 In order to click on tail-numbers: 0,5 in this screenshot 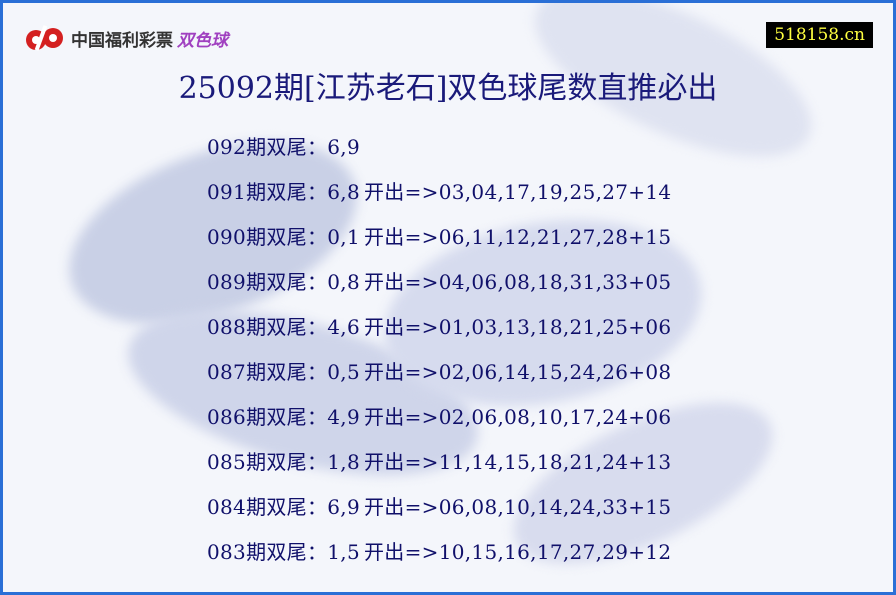, I will do `click(343, 372)`.